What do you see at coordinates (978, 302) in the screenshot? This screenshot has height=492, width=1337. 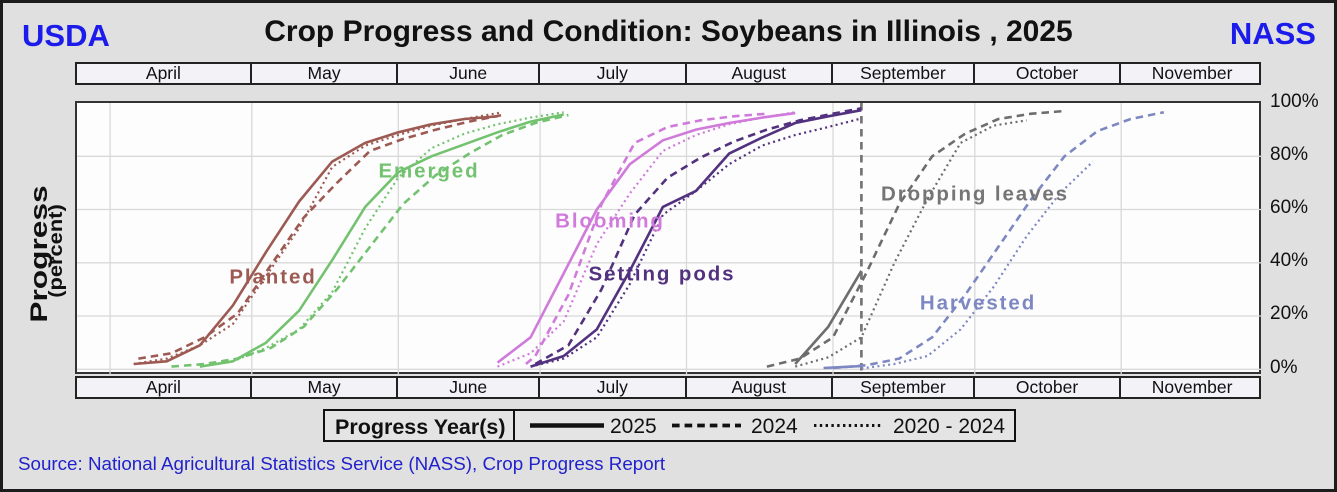 I see `svg-text: Harvested` at bounding box center [978, 302].